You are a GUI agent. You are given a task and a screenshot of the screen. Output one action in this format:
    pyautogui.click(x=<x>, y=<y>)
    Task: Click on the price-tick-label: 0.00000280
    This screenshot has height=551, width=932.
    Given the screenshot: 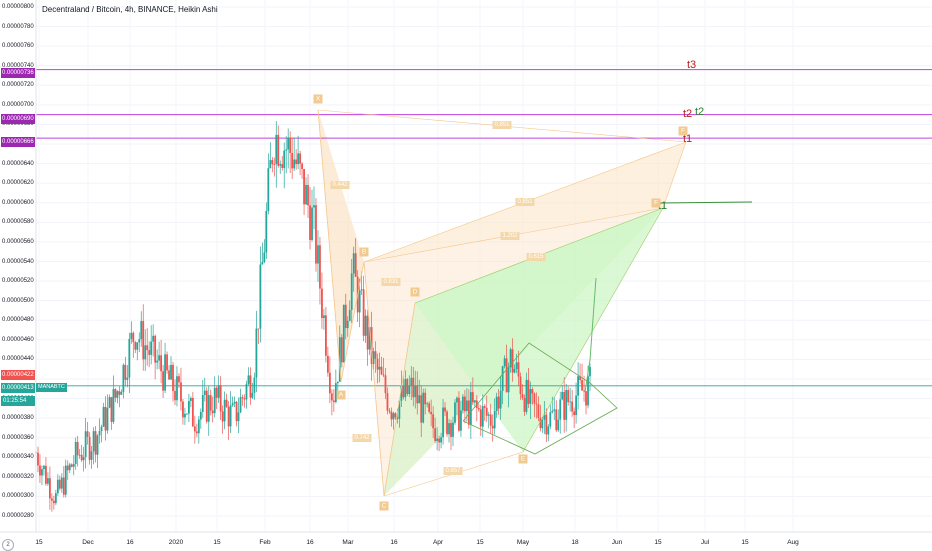 What is the action you would take?
    pyautogui.click(x=18, y=516)
    